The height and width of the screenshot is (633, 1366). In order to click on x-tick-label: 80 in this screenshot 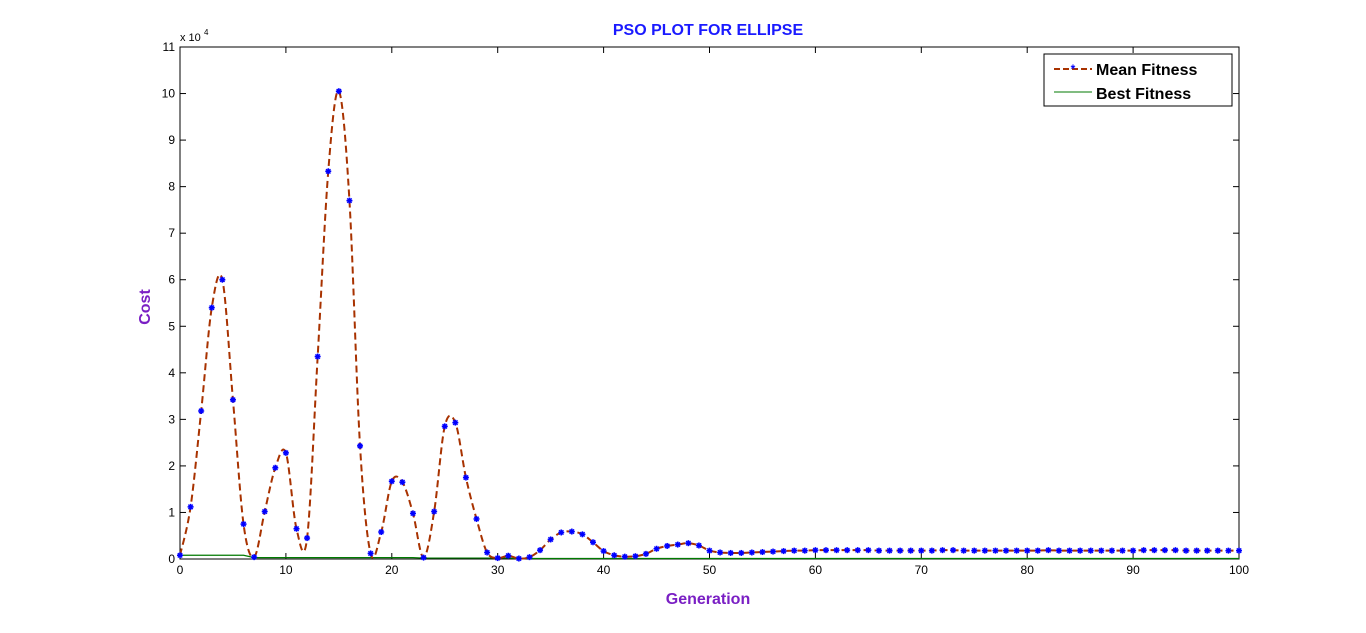, I will do `click(1028, 570)`.